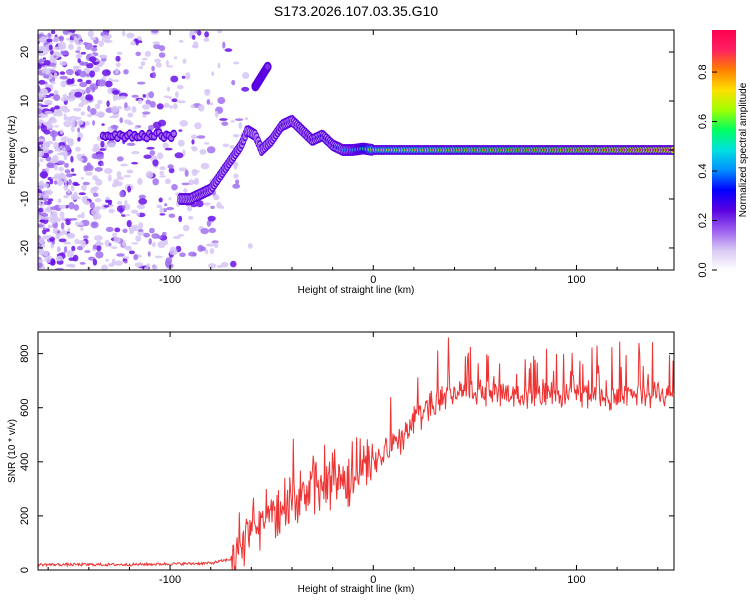 The width and height of the screenshot is (750, 600). Describe the element at coordinates (724, 150) in the screenshot. I see `colorbar-gradient` at that location.